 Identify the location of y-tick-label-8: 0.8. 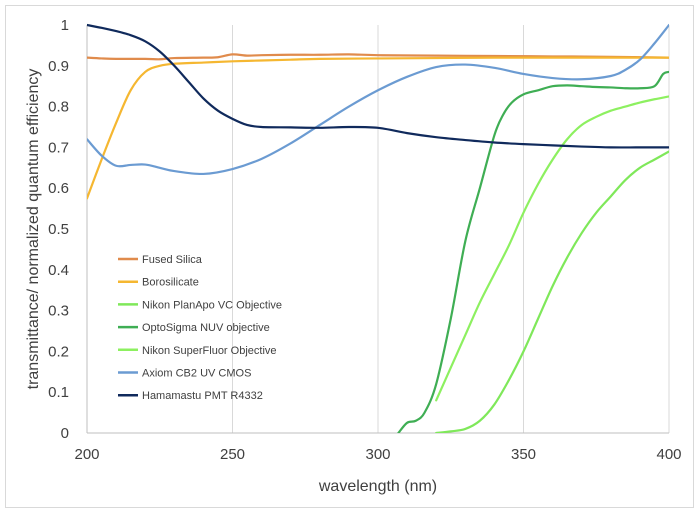
(58, 107).